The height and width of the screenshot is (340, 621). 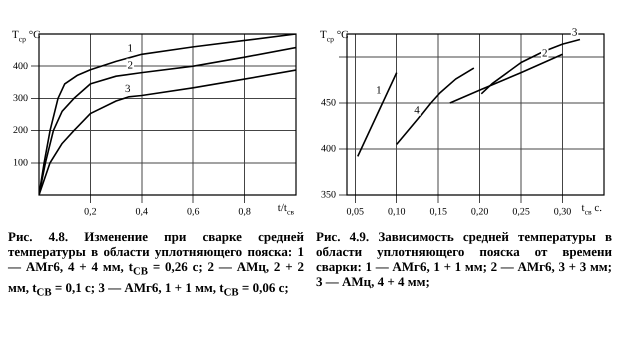 What do you see at coordinates (328, 195) in the screenshot?
I see `y-tick-label: 350` at bounding box center [328, 195].